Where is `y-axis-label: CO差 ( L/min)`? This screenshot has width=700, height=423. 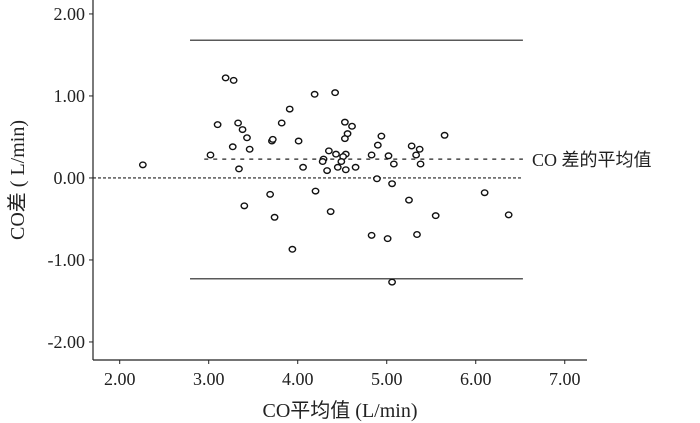 y-axis-label: CO差 ( L/min) is located at coordinates (17, 180).